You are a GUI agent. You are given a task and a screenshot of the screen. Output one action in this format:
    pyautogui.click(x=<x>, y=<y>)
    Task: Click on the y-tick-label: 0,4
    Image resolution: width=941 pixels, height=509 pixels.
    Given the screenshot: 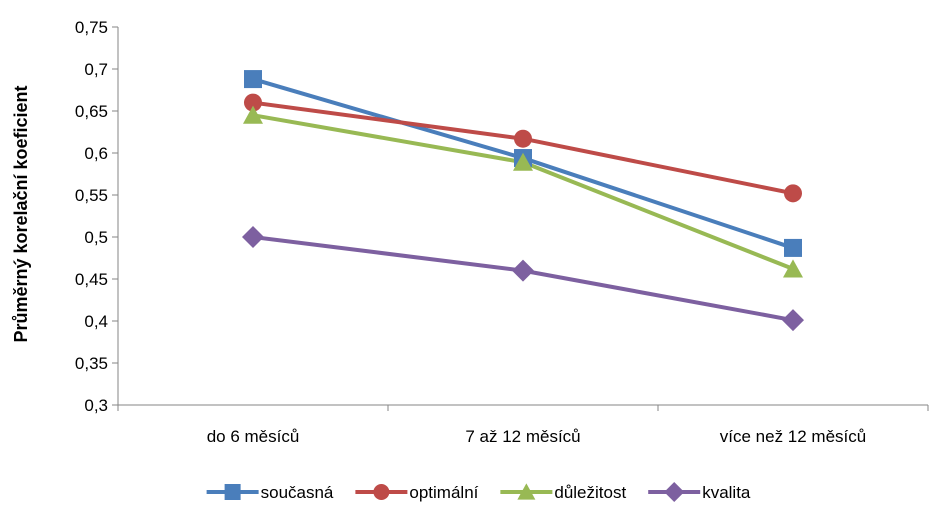 What is the action you would take?
    pyautogui.click(x=96, y=321)
    